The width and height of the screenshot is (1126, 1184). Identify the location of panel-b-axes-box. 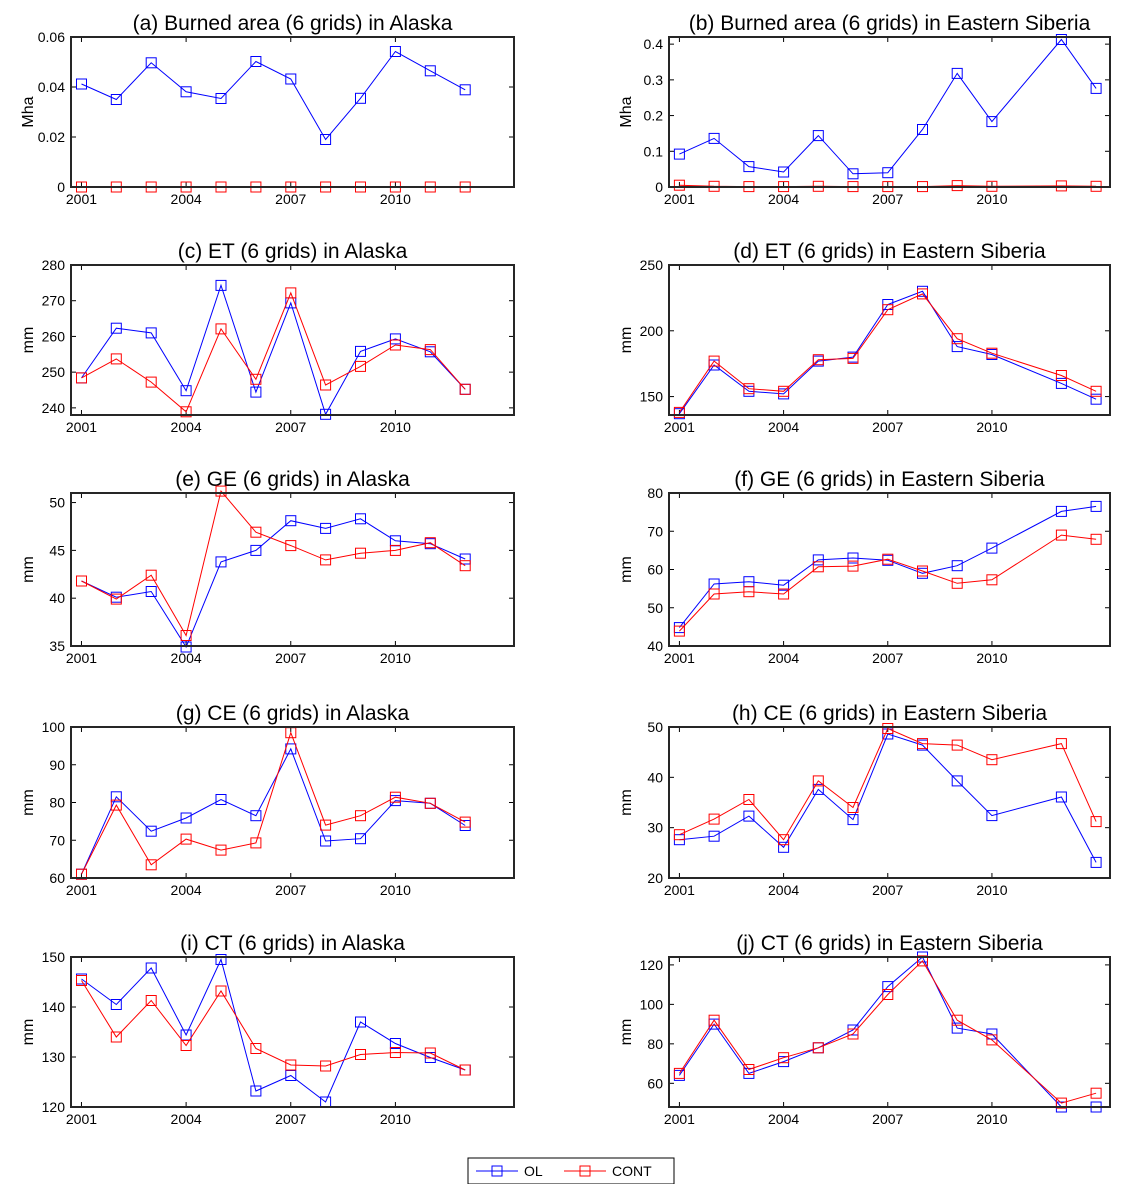
(889, 112).